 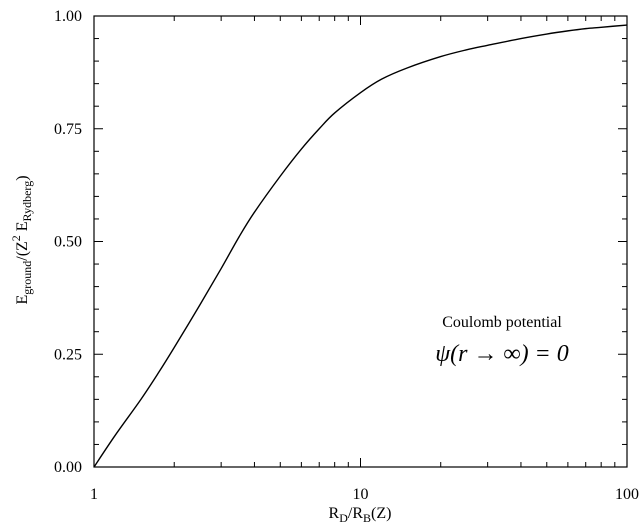 What do you see at coordinates (360, 515) in the screenshot?
I see `x-axis-title: RD/RB(Z)` at bounding box center [360, 515].